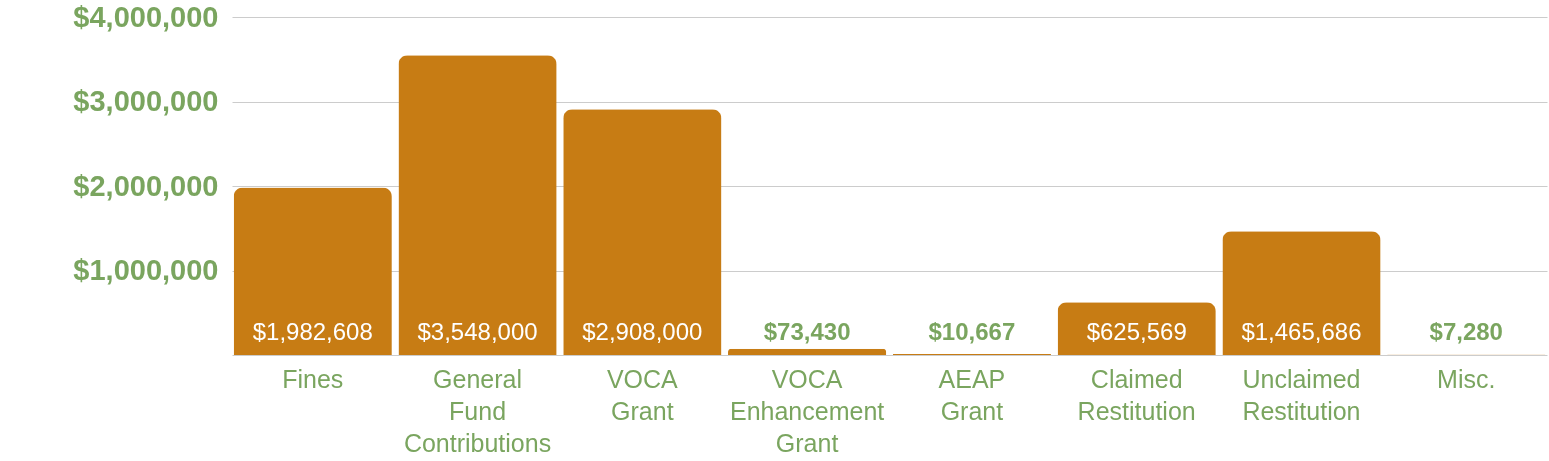  I want to click on x-tick-label: VOCA Grant, so click(642, 394).